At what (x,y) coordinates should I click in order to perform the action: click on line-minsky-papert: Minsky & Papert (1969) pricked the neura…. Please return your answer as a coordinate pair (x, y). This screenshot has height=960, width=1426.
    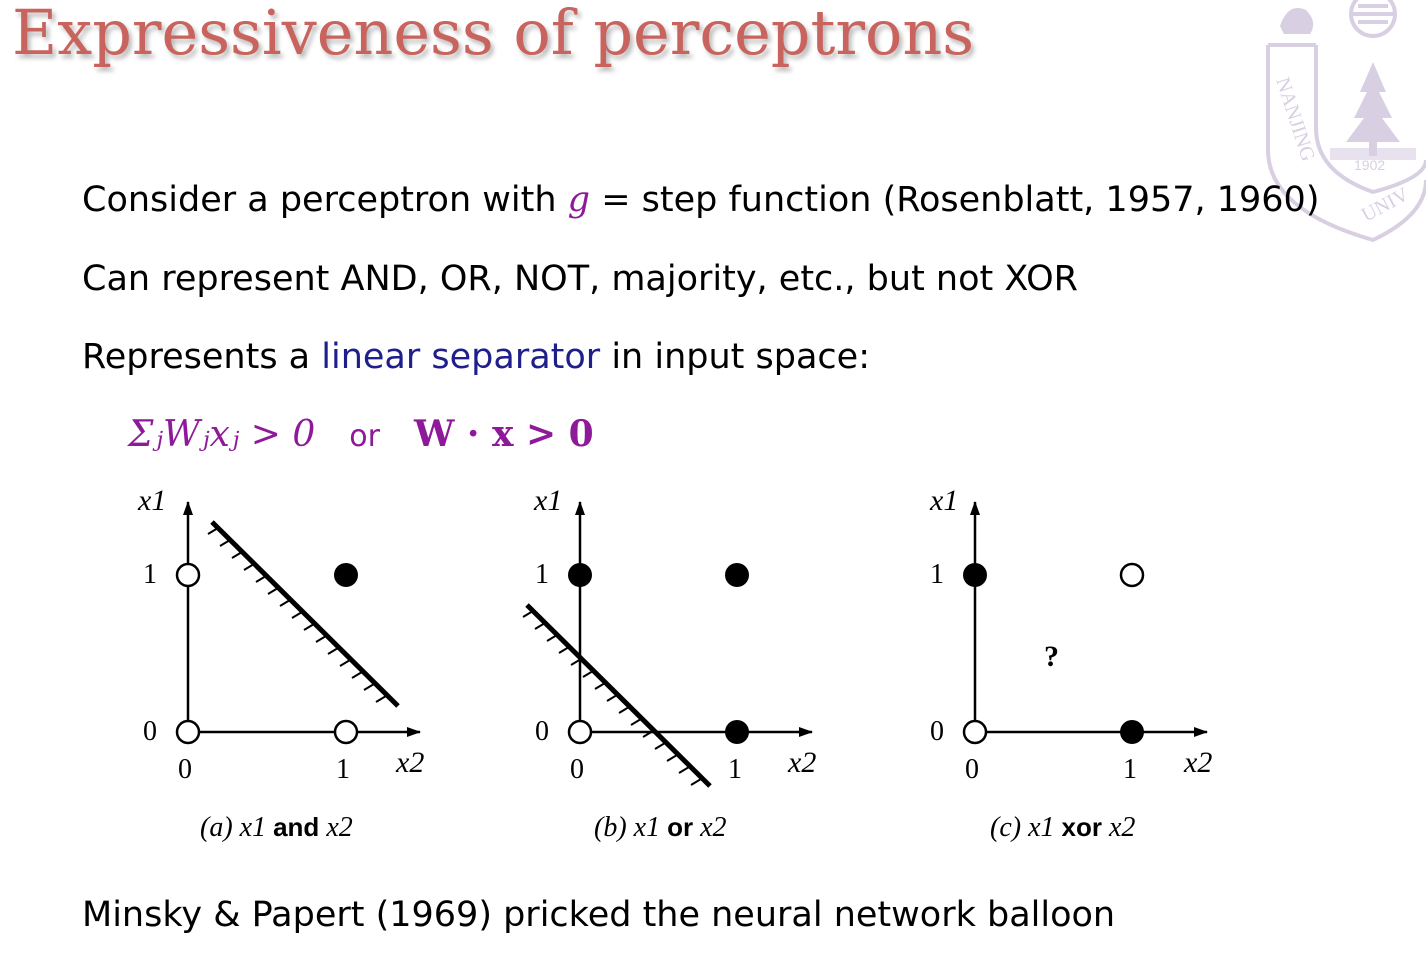
    Looking at the image, I should click on (599, 915).